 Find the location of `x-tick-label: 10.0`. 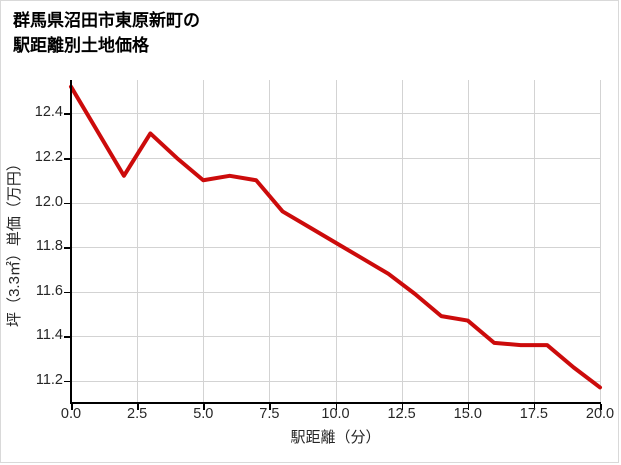

x-tick-label: 10.0 is located at coordinates (335, 414).